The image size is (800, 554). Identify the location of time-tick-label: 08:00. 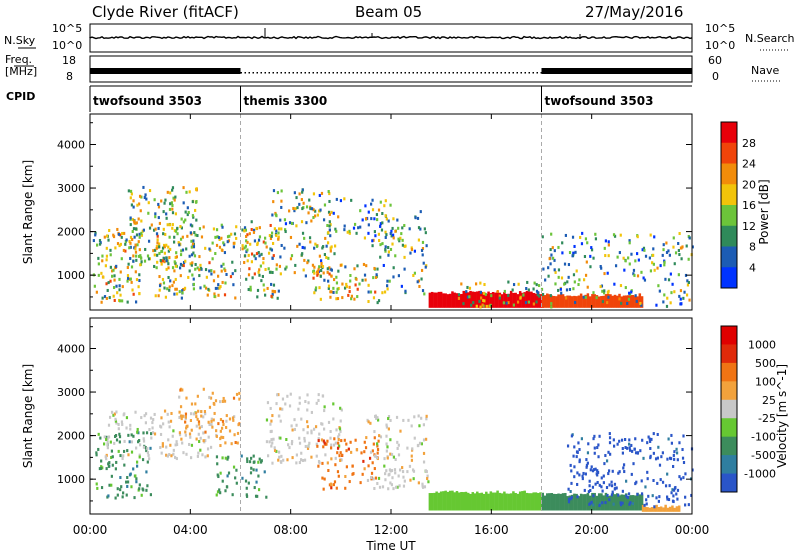
(290, 530).